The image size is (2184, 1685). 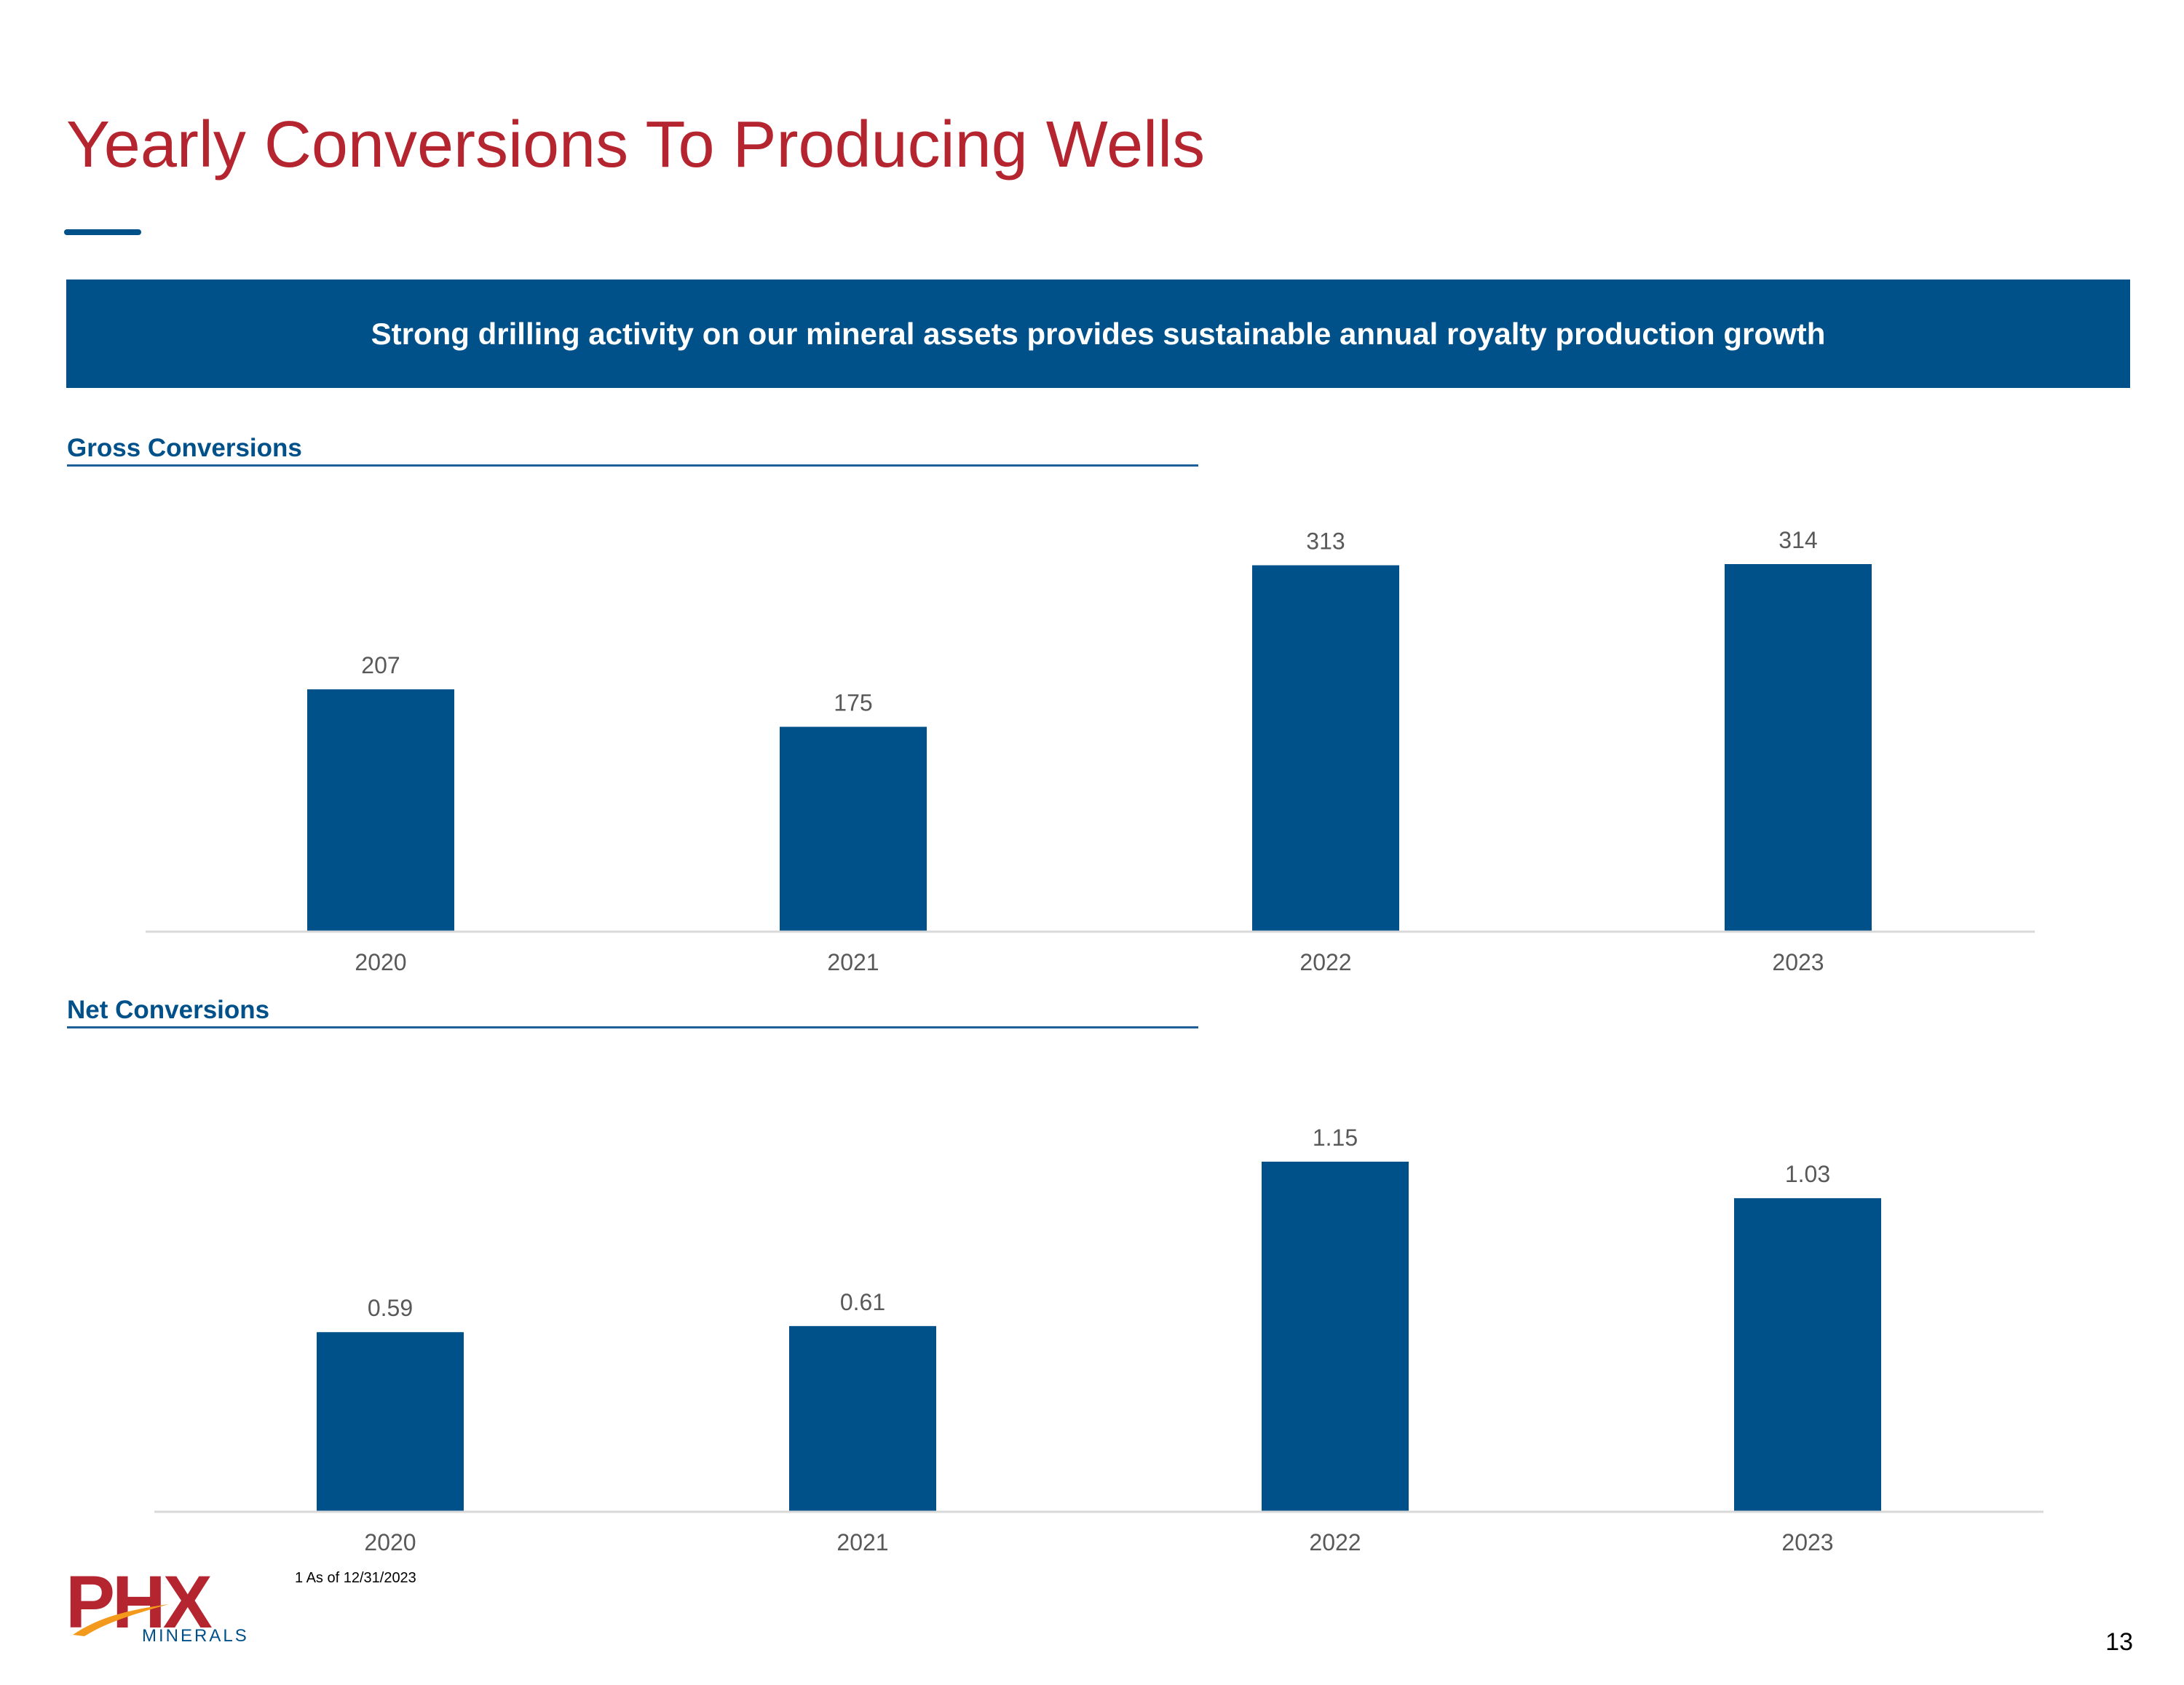 What do you see at coordinates (632, 449) in the screenshot?
I see `gross-conversions-heading: Gross Conversions` at bounding box center [632, 449].